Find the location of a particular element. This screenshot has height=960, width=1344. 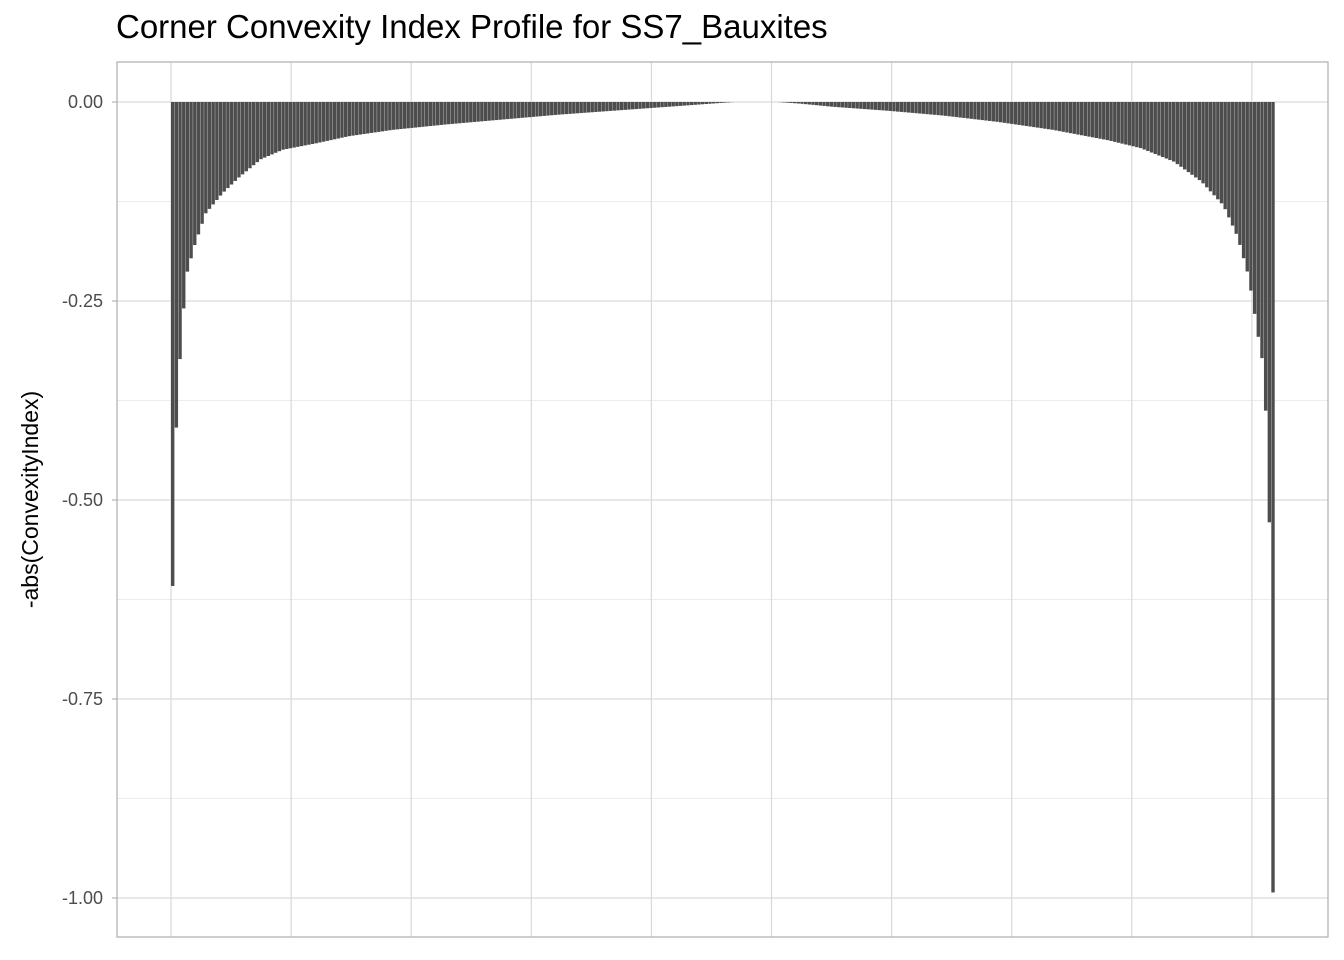

y-axis-ticks: 0.00 -0.25 -0.50 -0.75 -1.00 is located at coordinates (89, 500).